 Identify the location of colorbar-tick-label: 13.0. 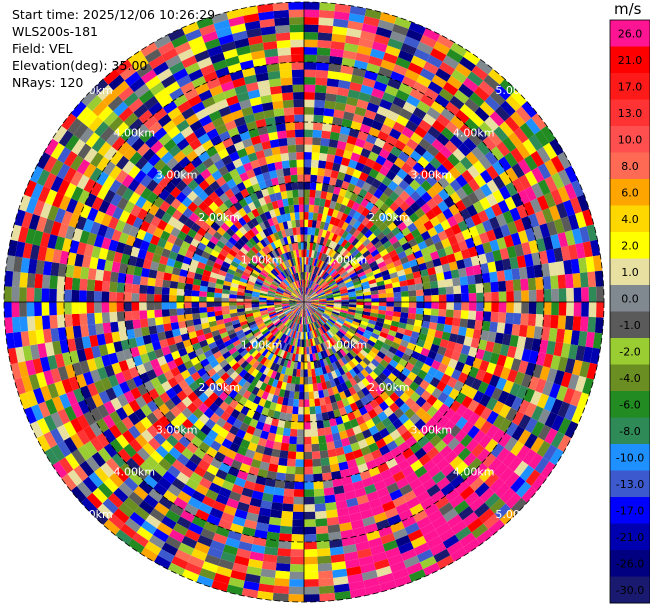
(630, 113).